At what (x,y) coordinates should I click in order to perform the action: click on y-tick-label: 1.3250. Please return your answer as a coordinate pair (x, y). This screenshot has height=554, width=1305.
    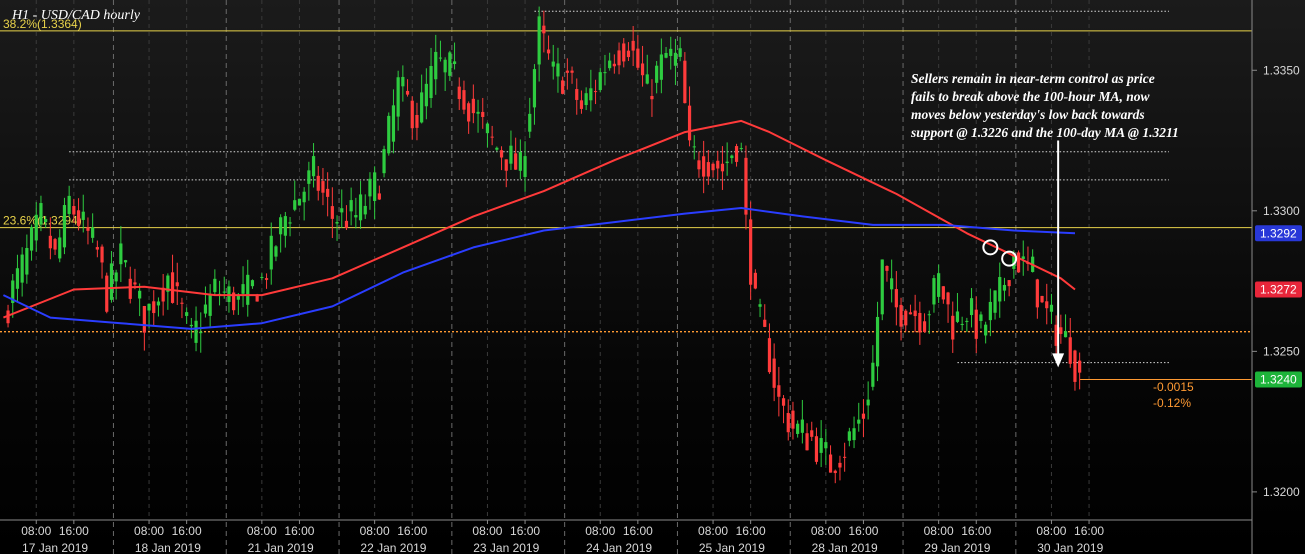
    Looking at the image, I should click on (1281, 351).